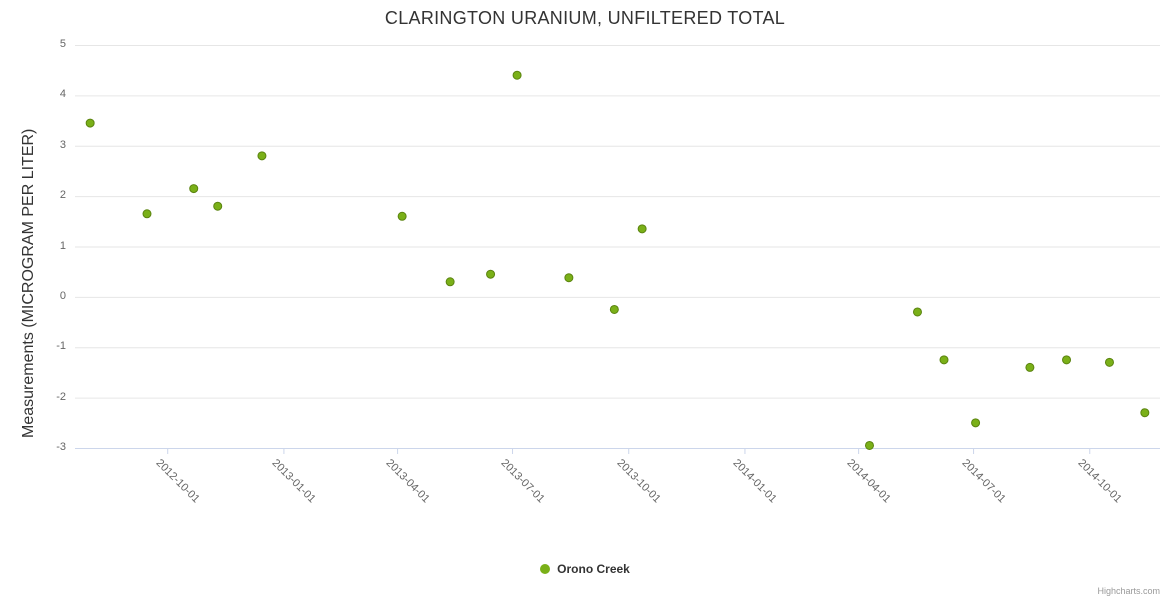 The height and width of the screenshot is (600, 1170). Describe the element at coordinates (61, 396) in the screenshot. I see `y-axis-tick-label: -2` at that location.